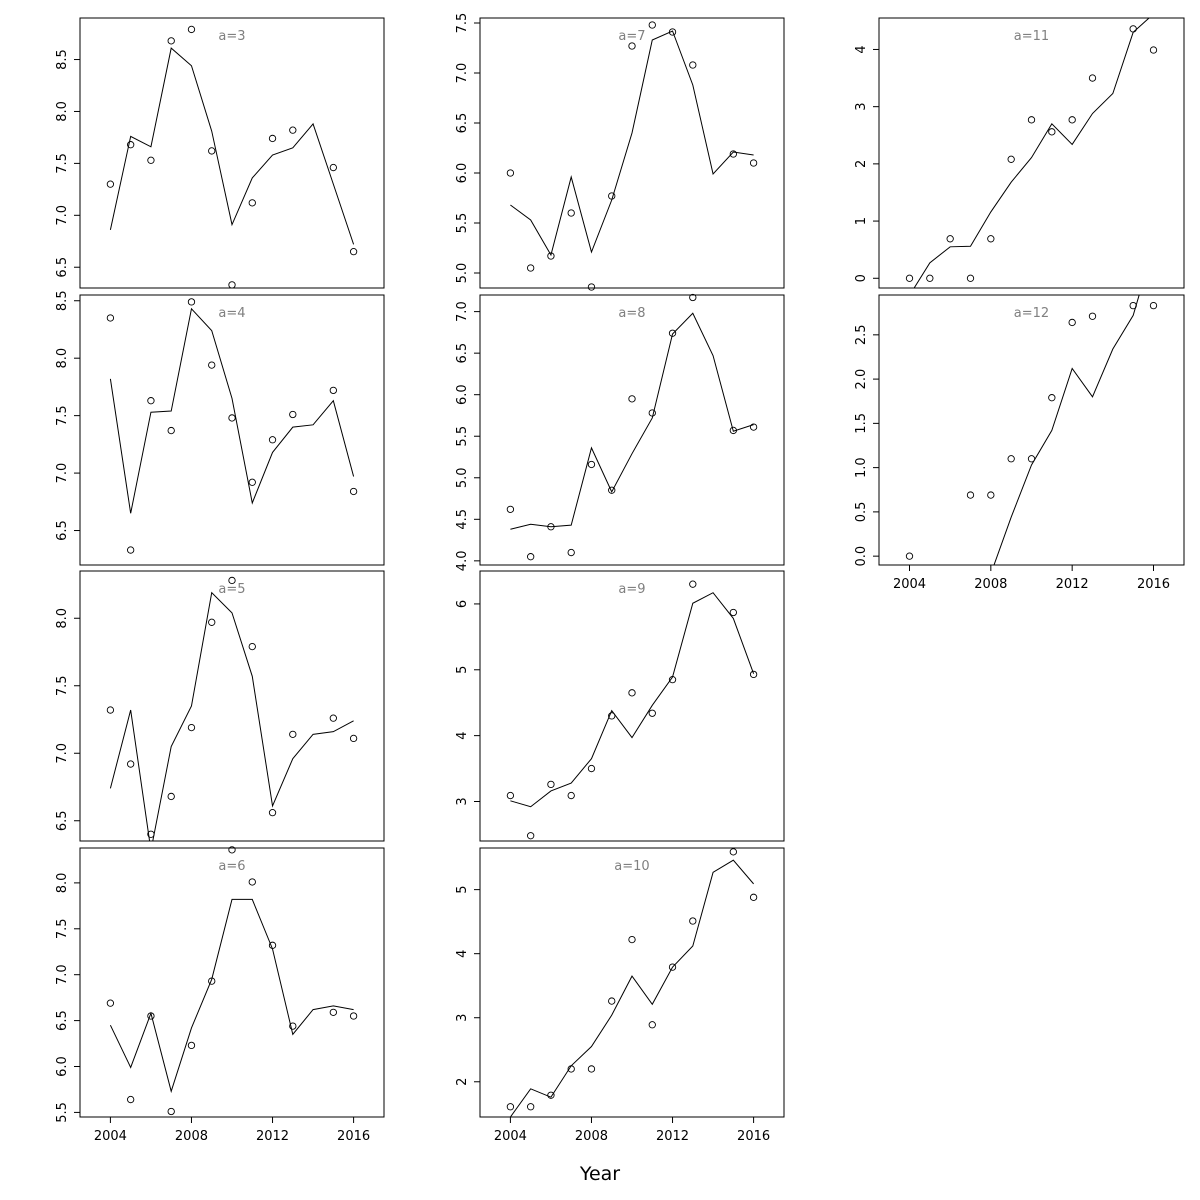 The image size is (1200, 1200). I want to click on panel-label: a=6, so click(231, 866).